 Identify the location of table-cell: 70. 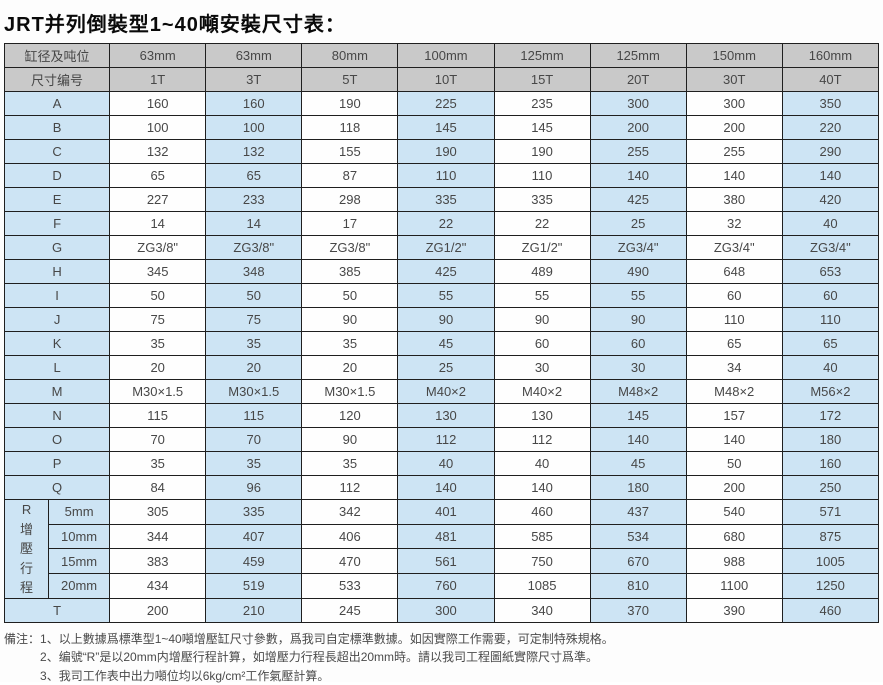
(254, 440).